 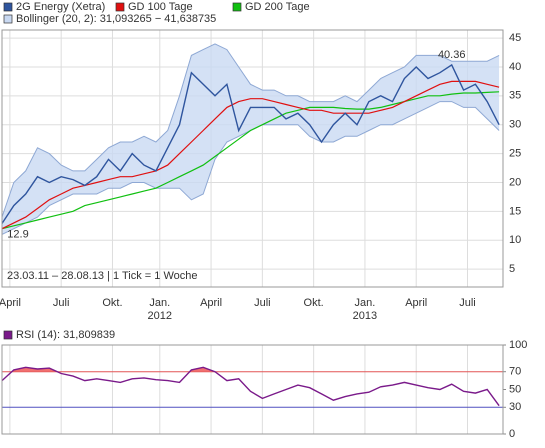 I want to click on y-tick-label: 40, so click(x=515, y=67).